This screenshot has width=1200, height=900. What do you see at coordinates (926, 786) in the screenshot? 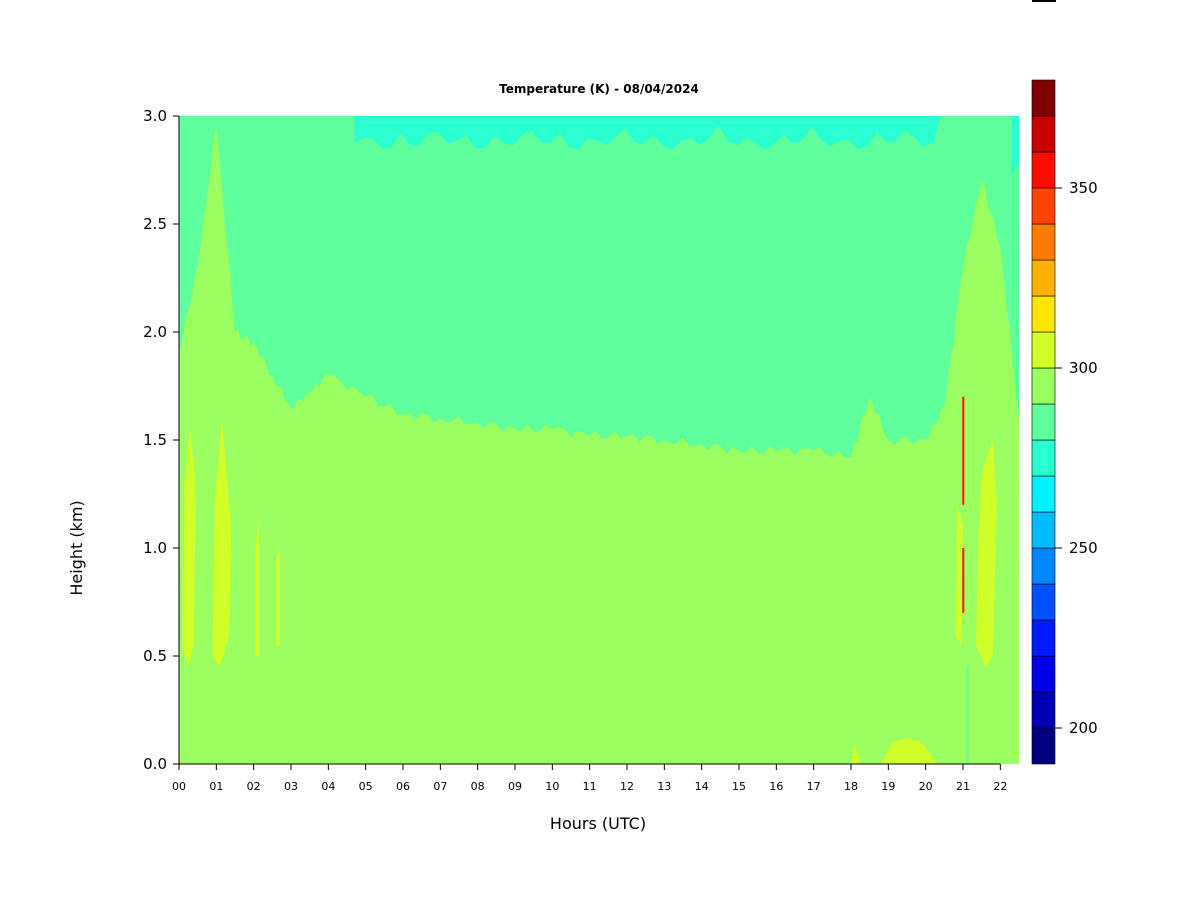
I see `x-tick-label: 20` at bounding box center [926, 786].